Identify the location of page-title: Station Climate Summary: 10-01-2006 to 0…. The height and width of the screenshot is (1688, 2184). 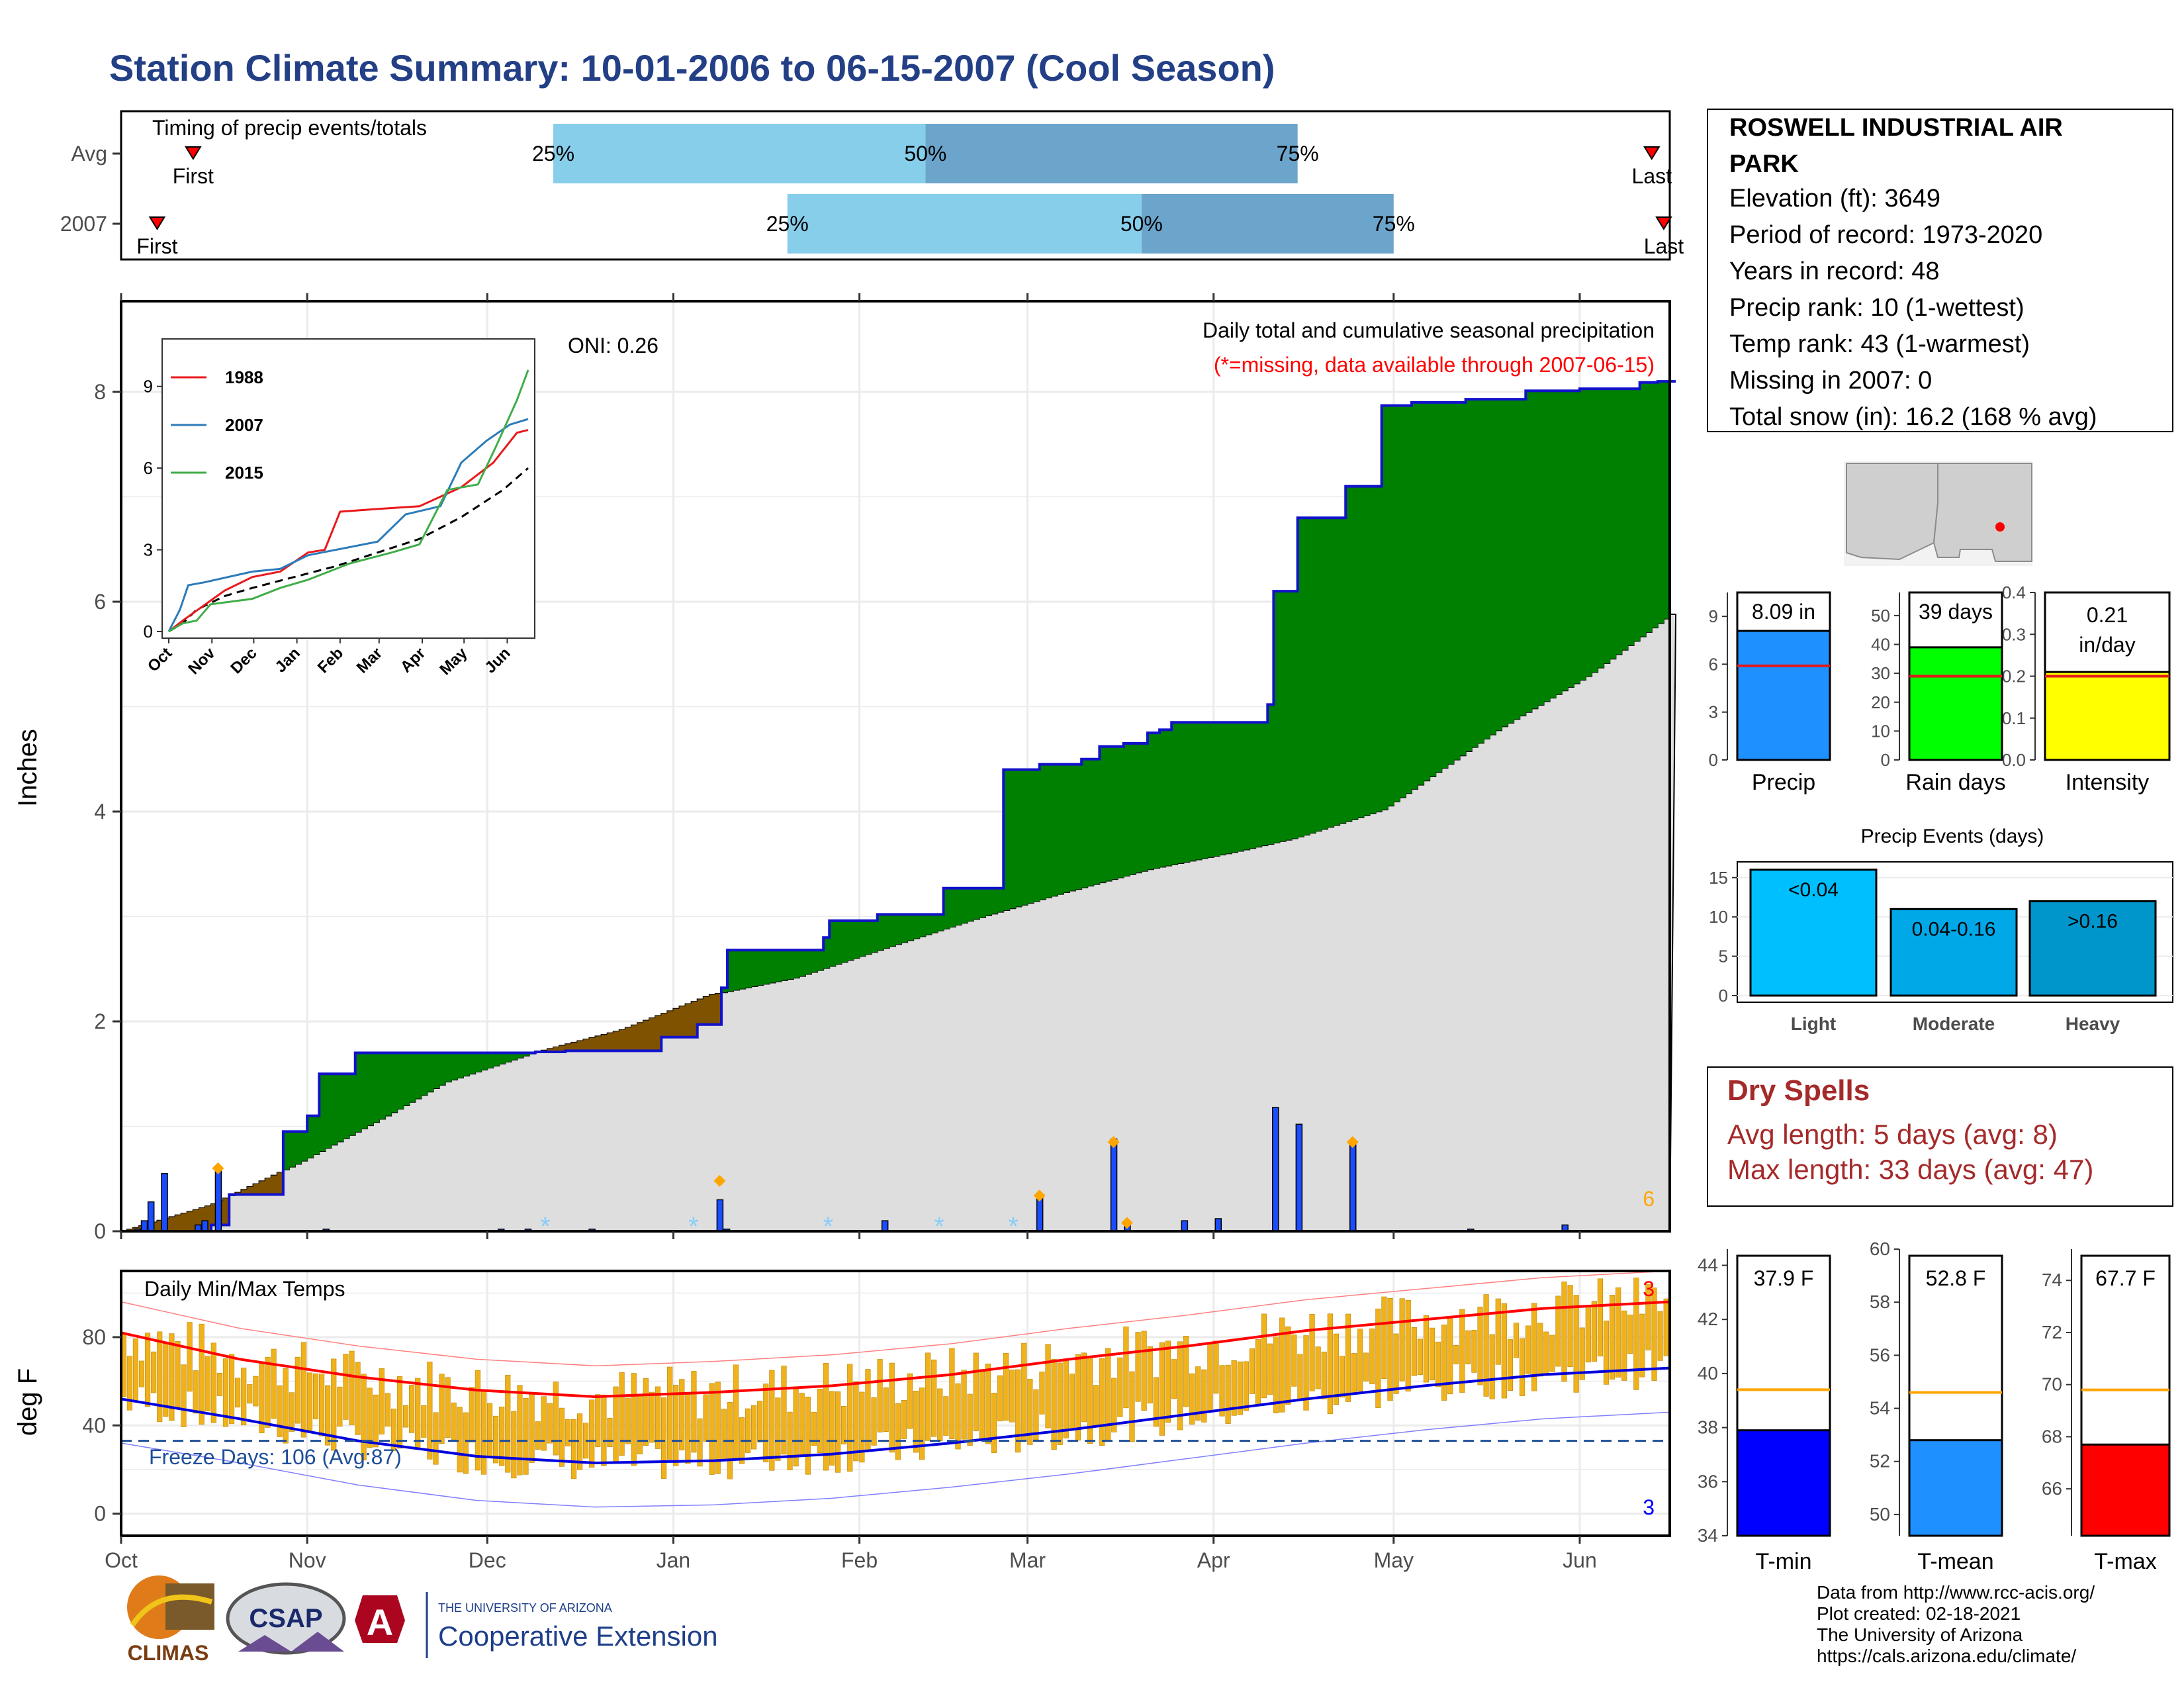
(692, 68).